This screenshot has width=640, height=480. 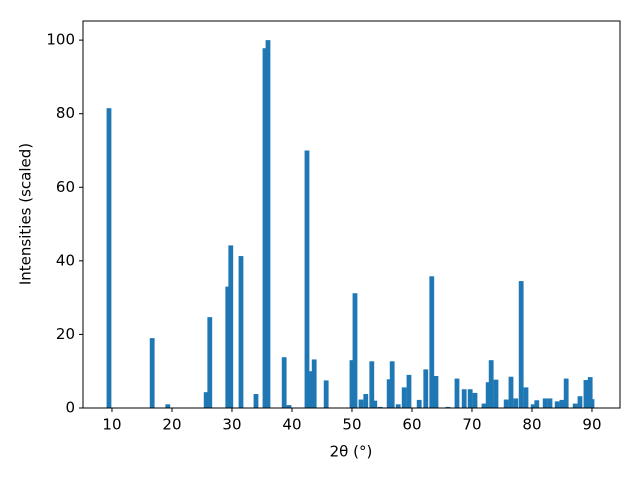 I want to click on x-tick-label: 10, so click(x=111, y=425).